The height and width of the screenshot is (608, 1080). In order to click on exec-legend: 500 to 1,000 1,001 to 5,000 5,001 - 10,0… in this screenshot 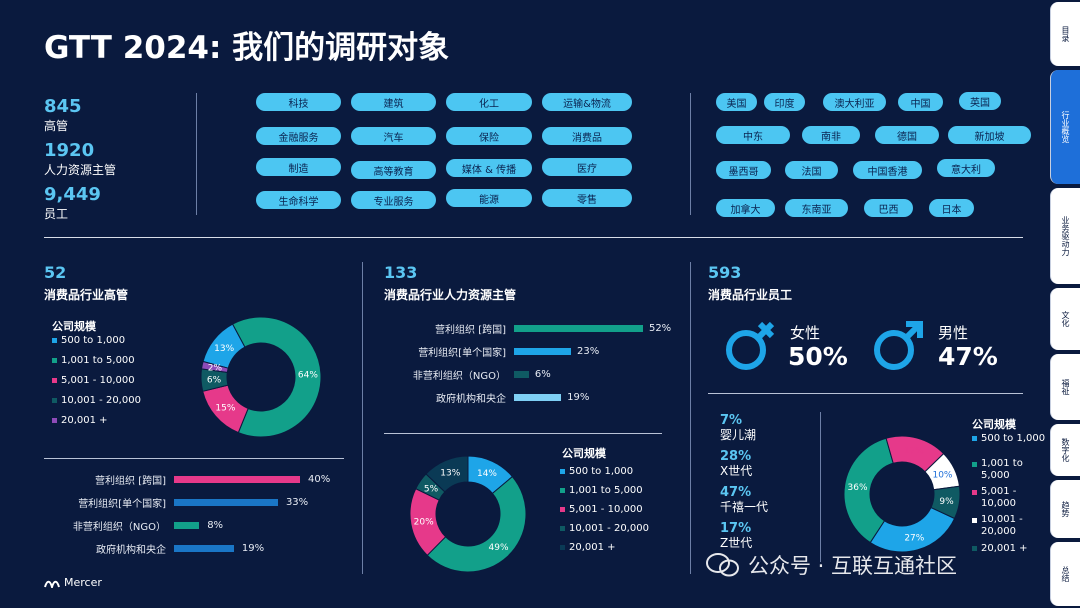, I will do `click(96, 380)`.